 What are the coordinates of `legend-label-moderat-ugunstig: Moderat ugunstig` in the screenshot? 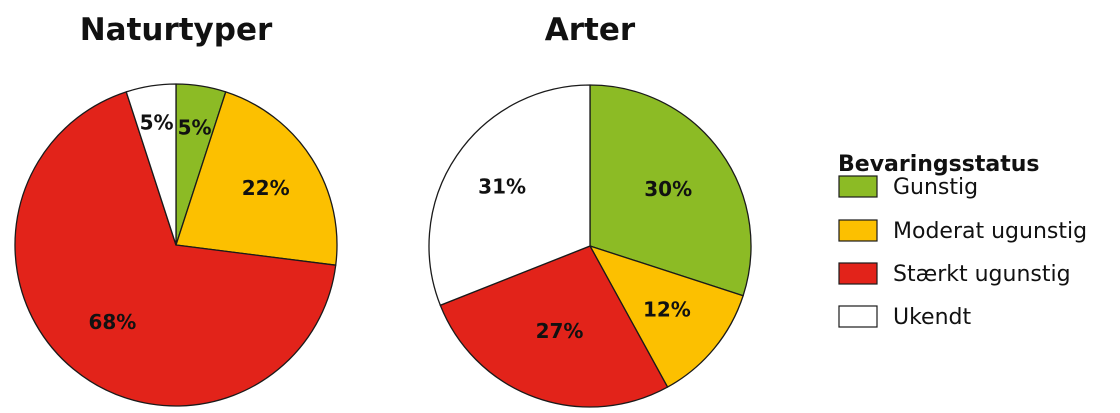 It's located at (990, 231).